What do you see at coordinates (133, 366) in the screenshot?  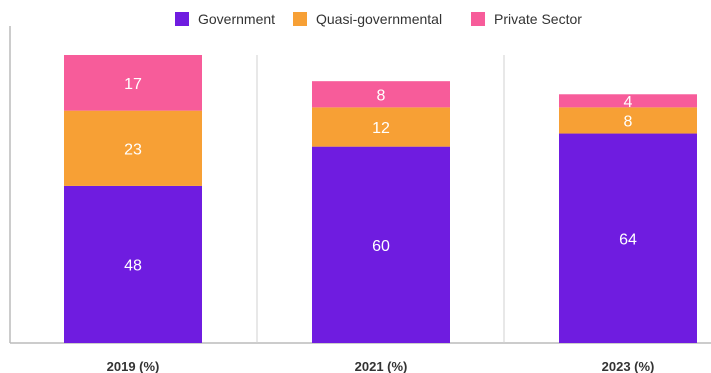 I see `x-tick-label-0: 2019 (%)` at bounding box center [133, 366].